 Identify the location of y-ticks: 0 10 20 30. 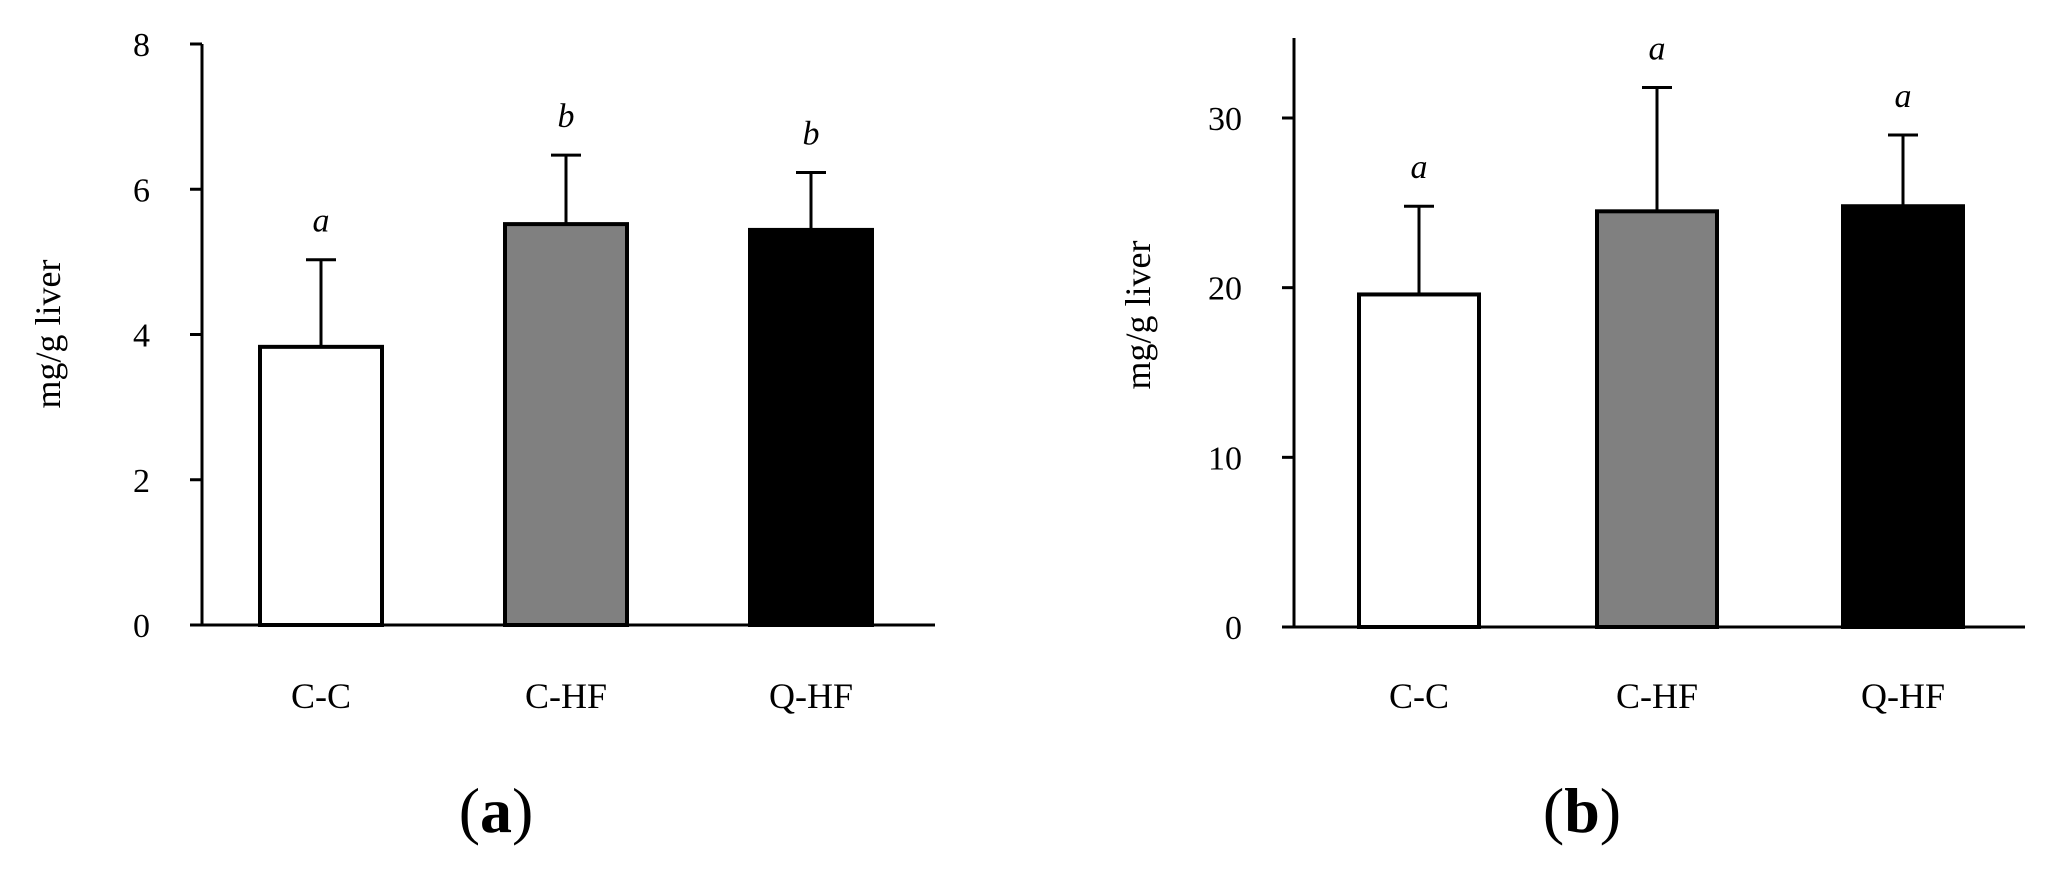
(1251, 374).